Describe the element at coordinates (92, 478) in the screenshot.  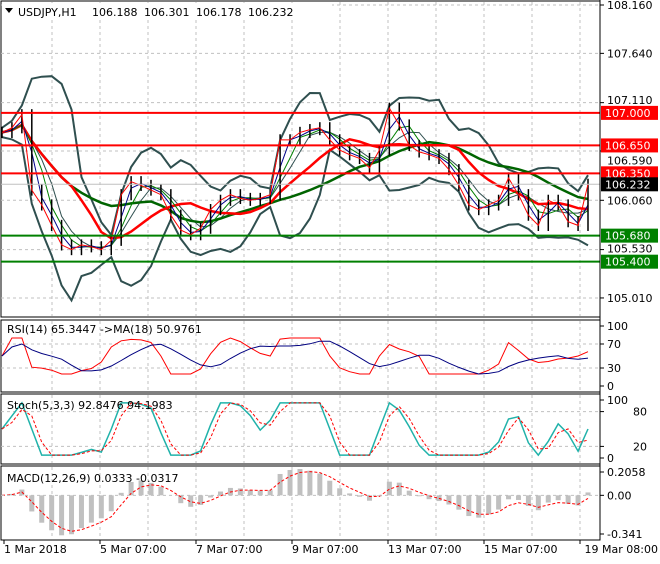
I see `macd-title: MACD(12,26,9) 0.0333 -0.0317` at that location.